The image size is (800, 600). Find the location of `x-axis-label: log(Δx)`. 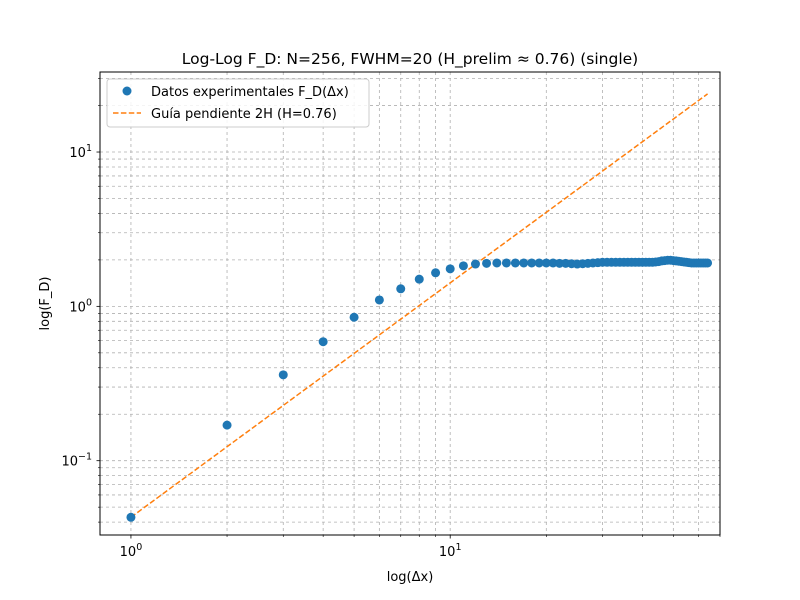

x-axis-label: log(Δx) is located at coordinates (410, 577).